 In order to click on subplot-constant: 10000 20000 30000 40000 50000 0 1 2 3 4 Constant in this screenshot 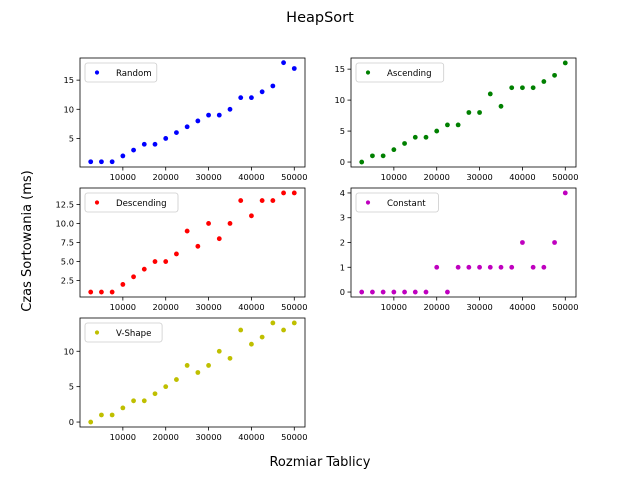, I will do `click(459, 249)`.